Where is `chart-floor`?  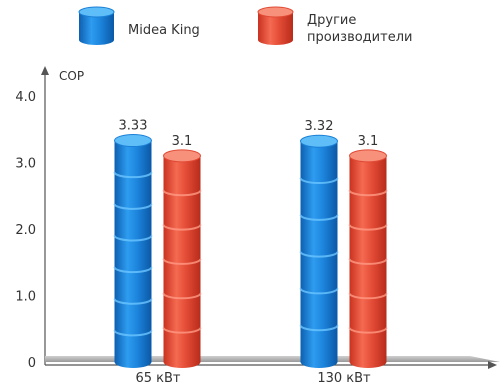
chart-floor is located at coordinates (272, 362).